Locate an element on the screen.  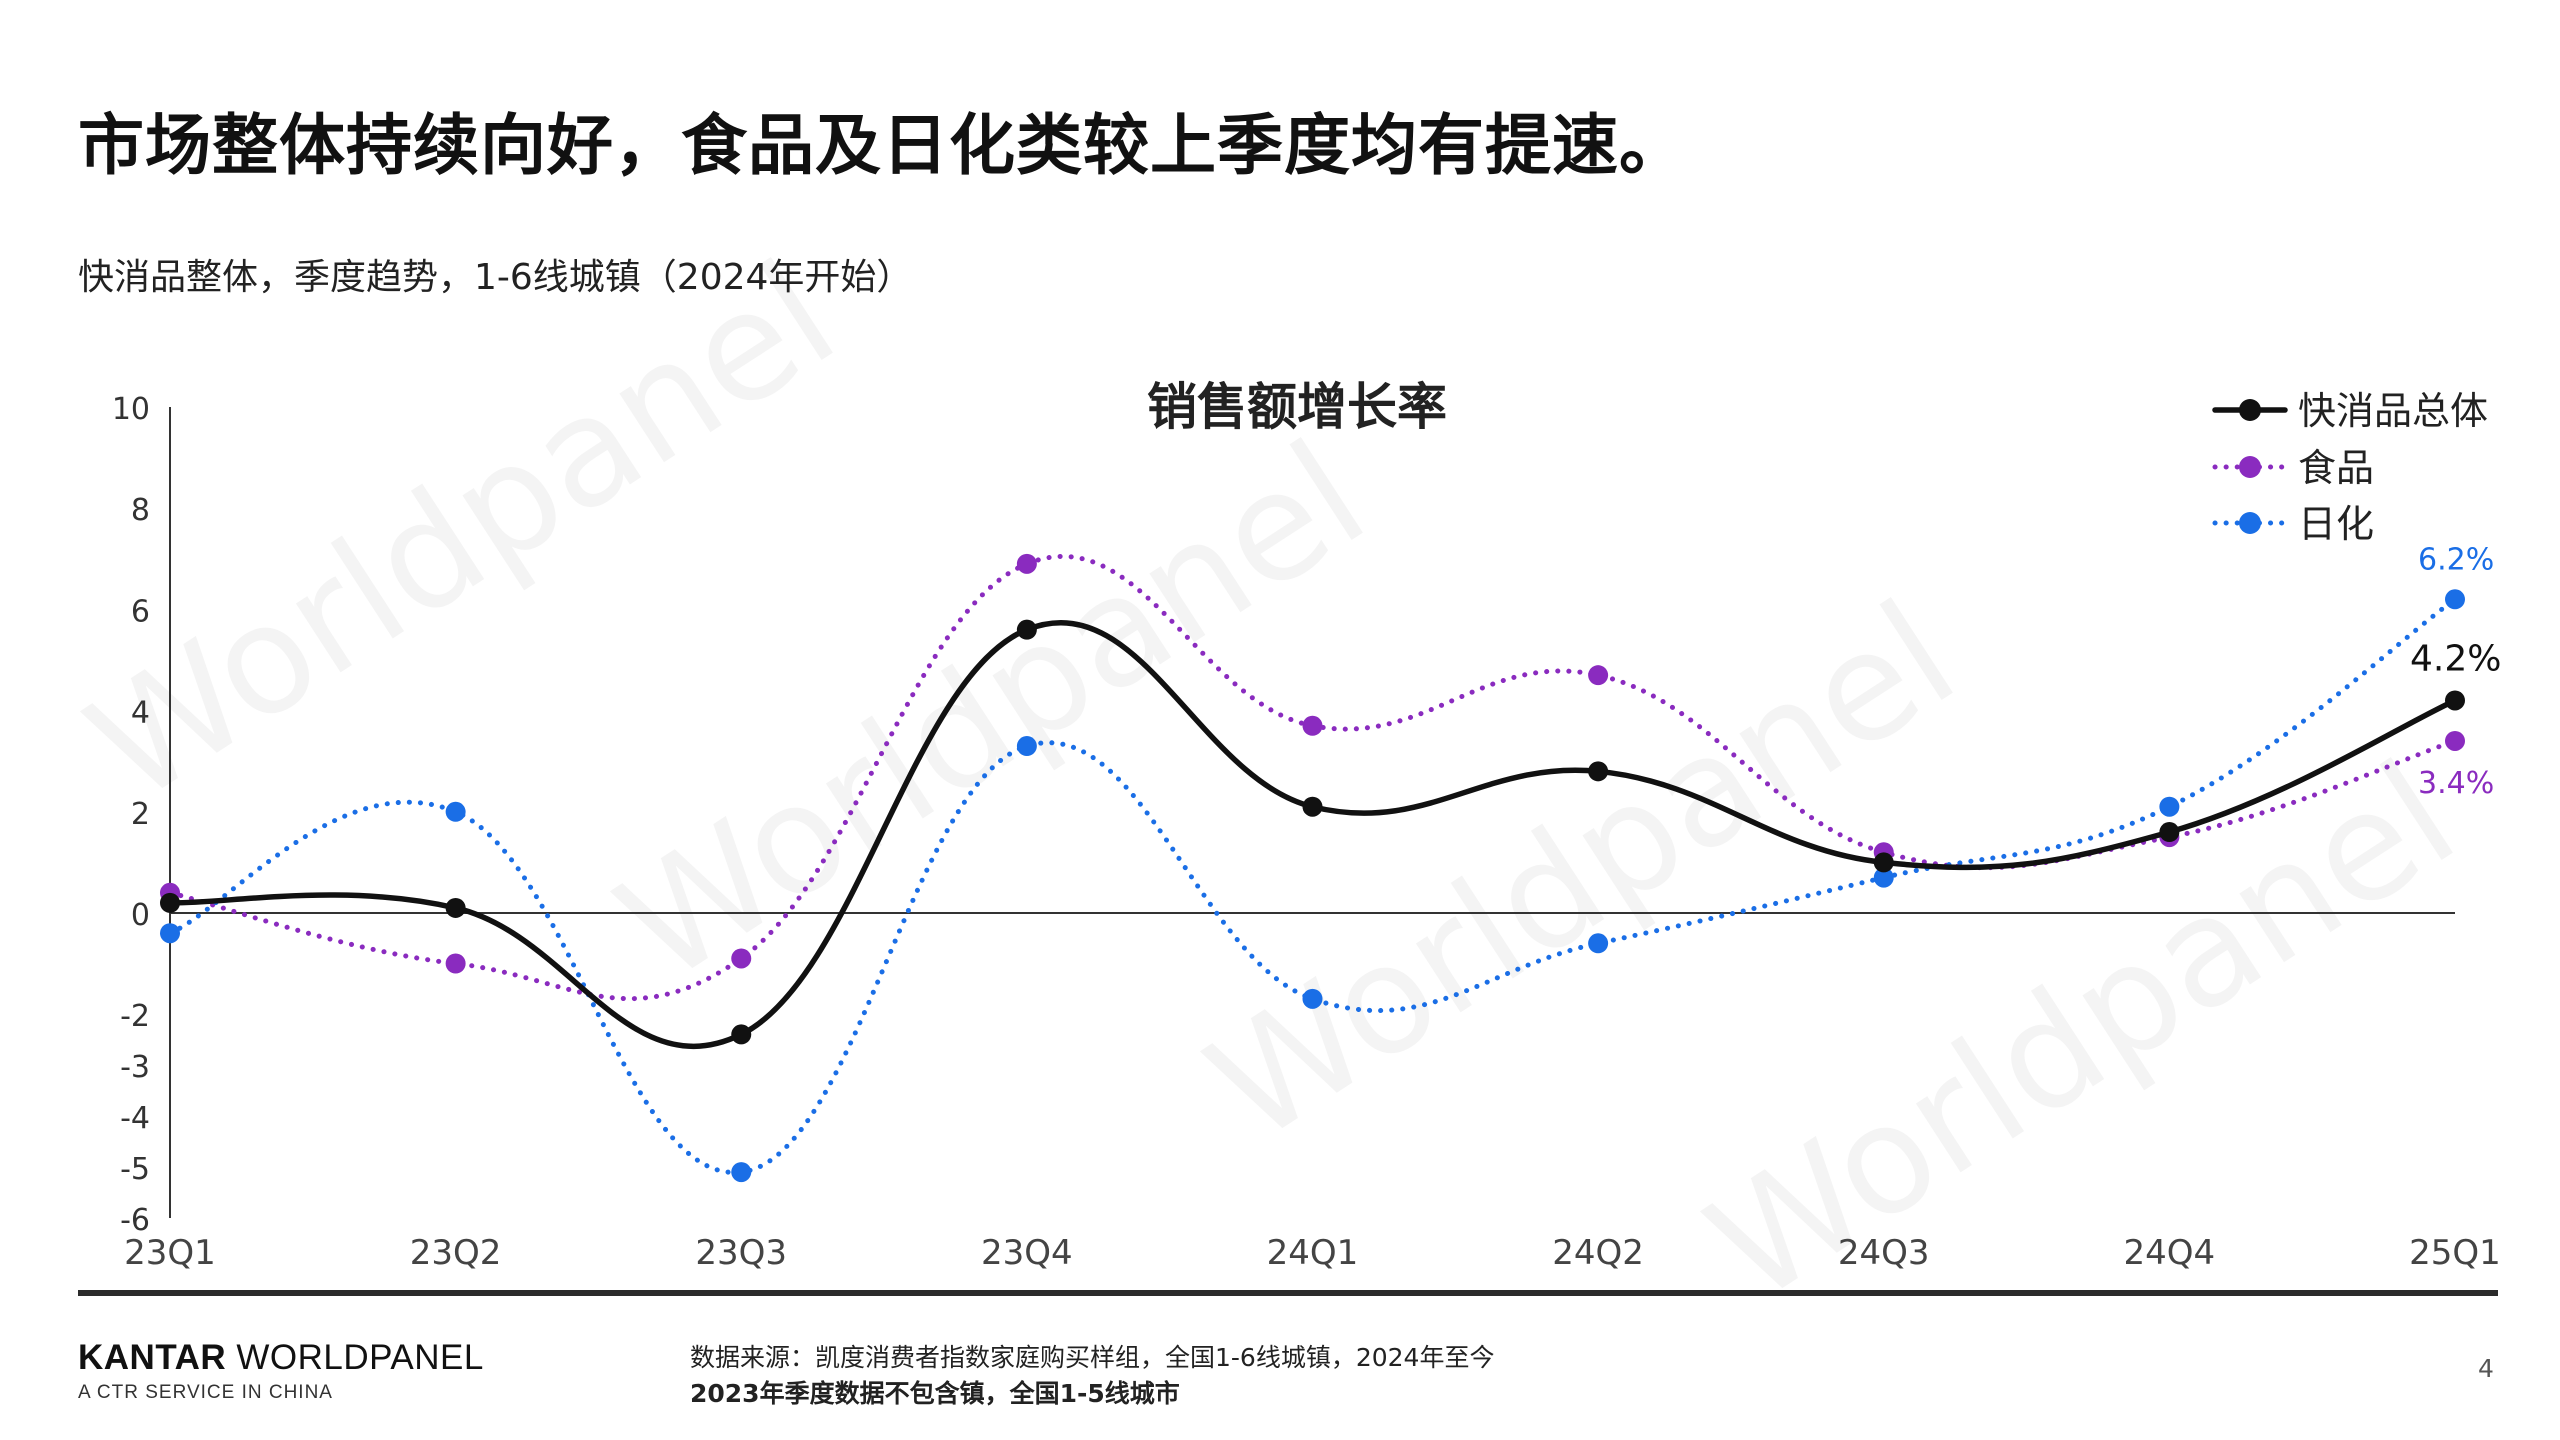
x-tick-label: 25Q1 is located at coordinates (2455, 1253).